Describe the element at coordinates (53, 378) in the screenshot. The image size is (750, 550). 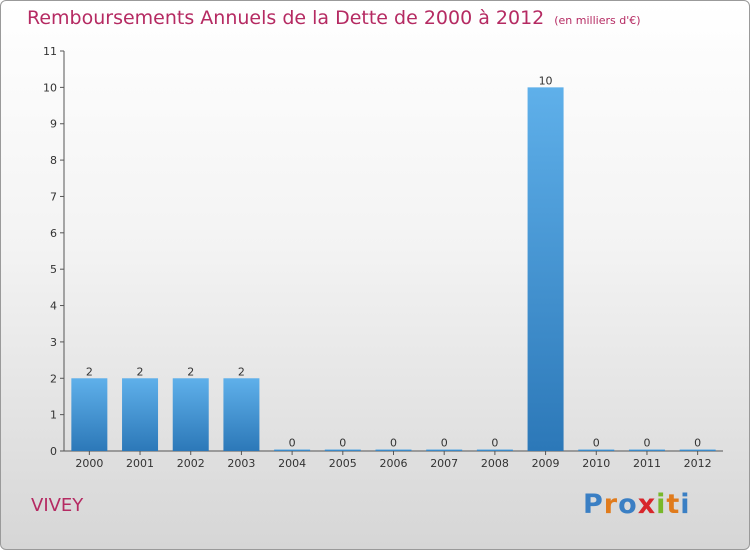
I see `y-tick-label: 2` at that location.